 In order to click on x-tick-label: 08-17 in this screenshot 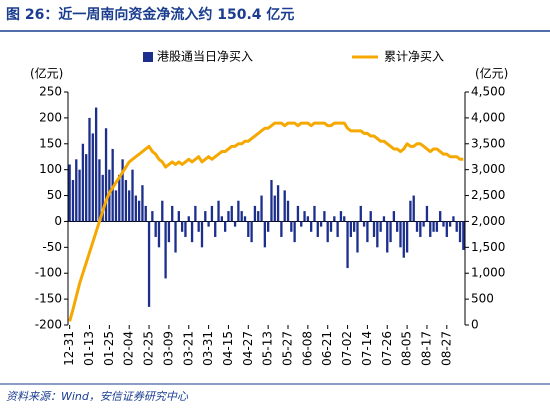, I will do `click(426, 348)`.